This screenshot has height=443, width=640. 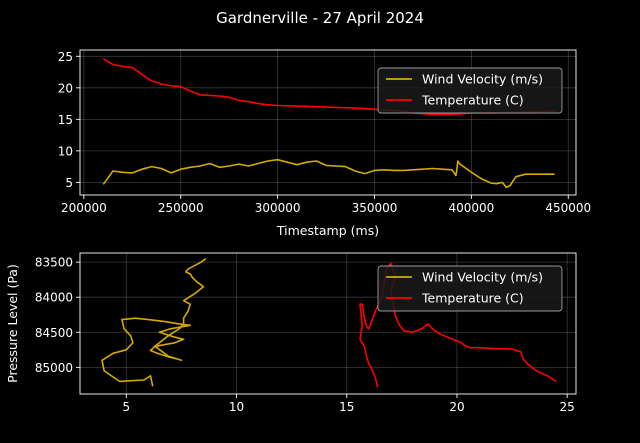 What do you see at coordinates (126, 407) in the screenshot?
I see `x-tick-label: 5` at bounding box center [126, 407].